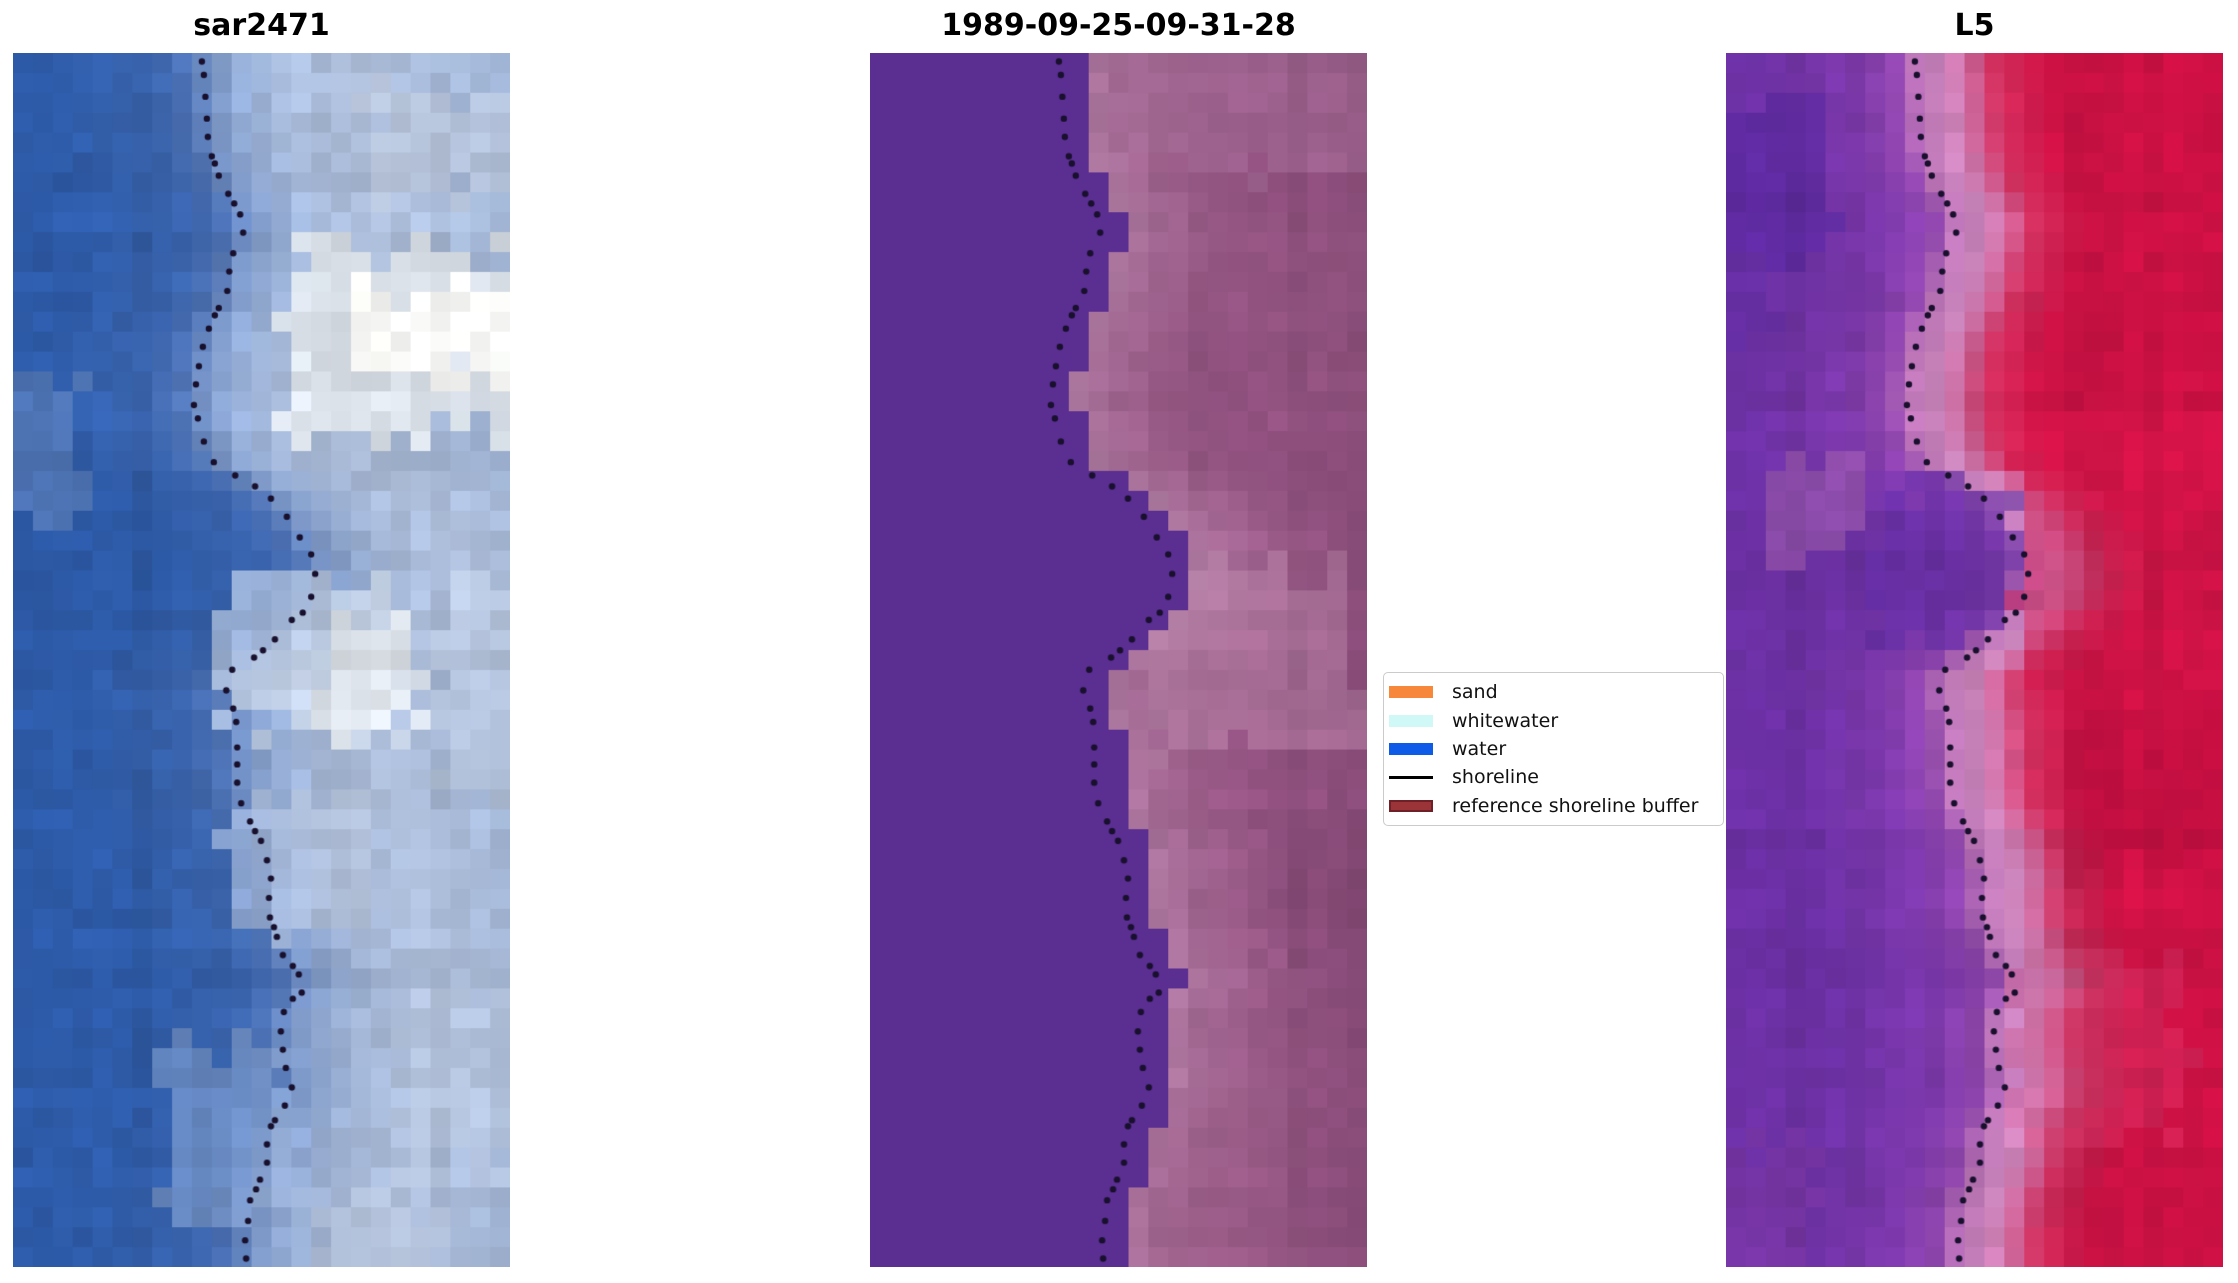 The height and width of the screenshot is (1283, 2238). Describe the element at coordinates (261, 25) in the screenshot. I see `panel-title-sar2471: sar2471` at that location.